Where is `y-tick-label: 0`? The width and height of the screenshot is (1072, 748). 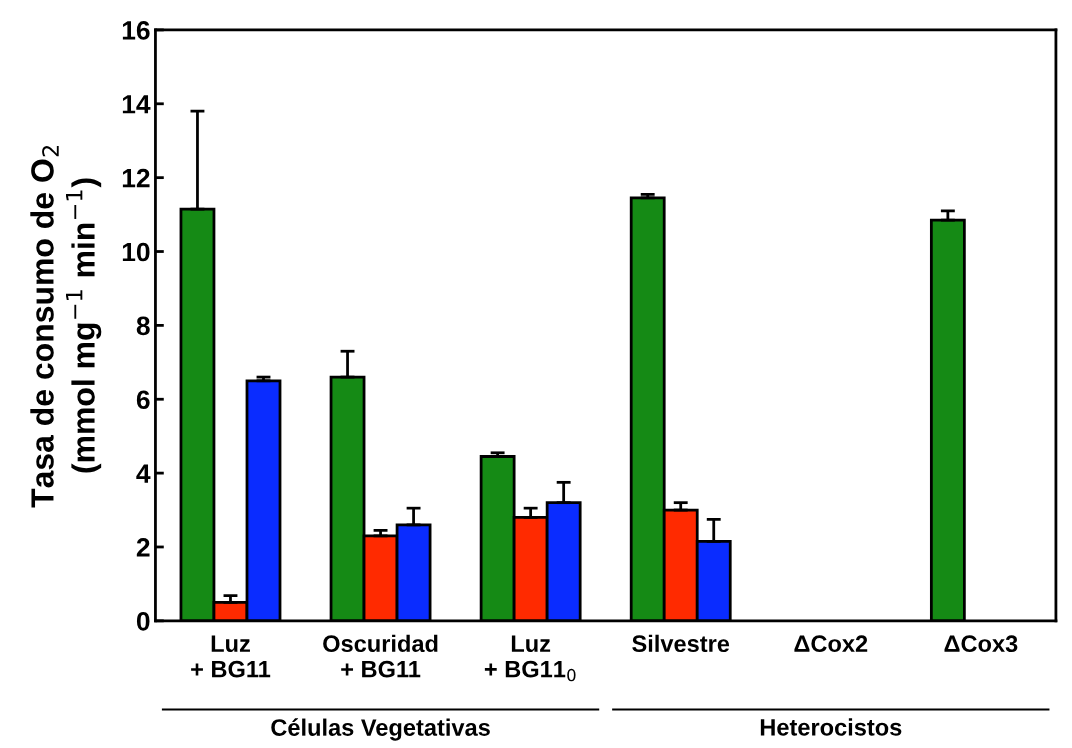 y-tick-label: 0 is located at coordinates (143, 621).